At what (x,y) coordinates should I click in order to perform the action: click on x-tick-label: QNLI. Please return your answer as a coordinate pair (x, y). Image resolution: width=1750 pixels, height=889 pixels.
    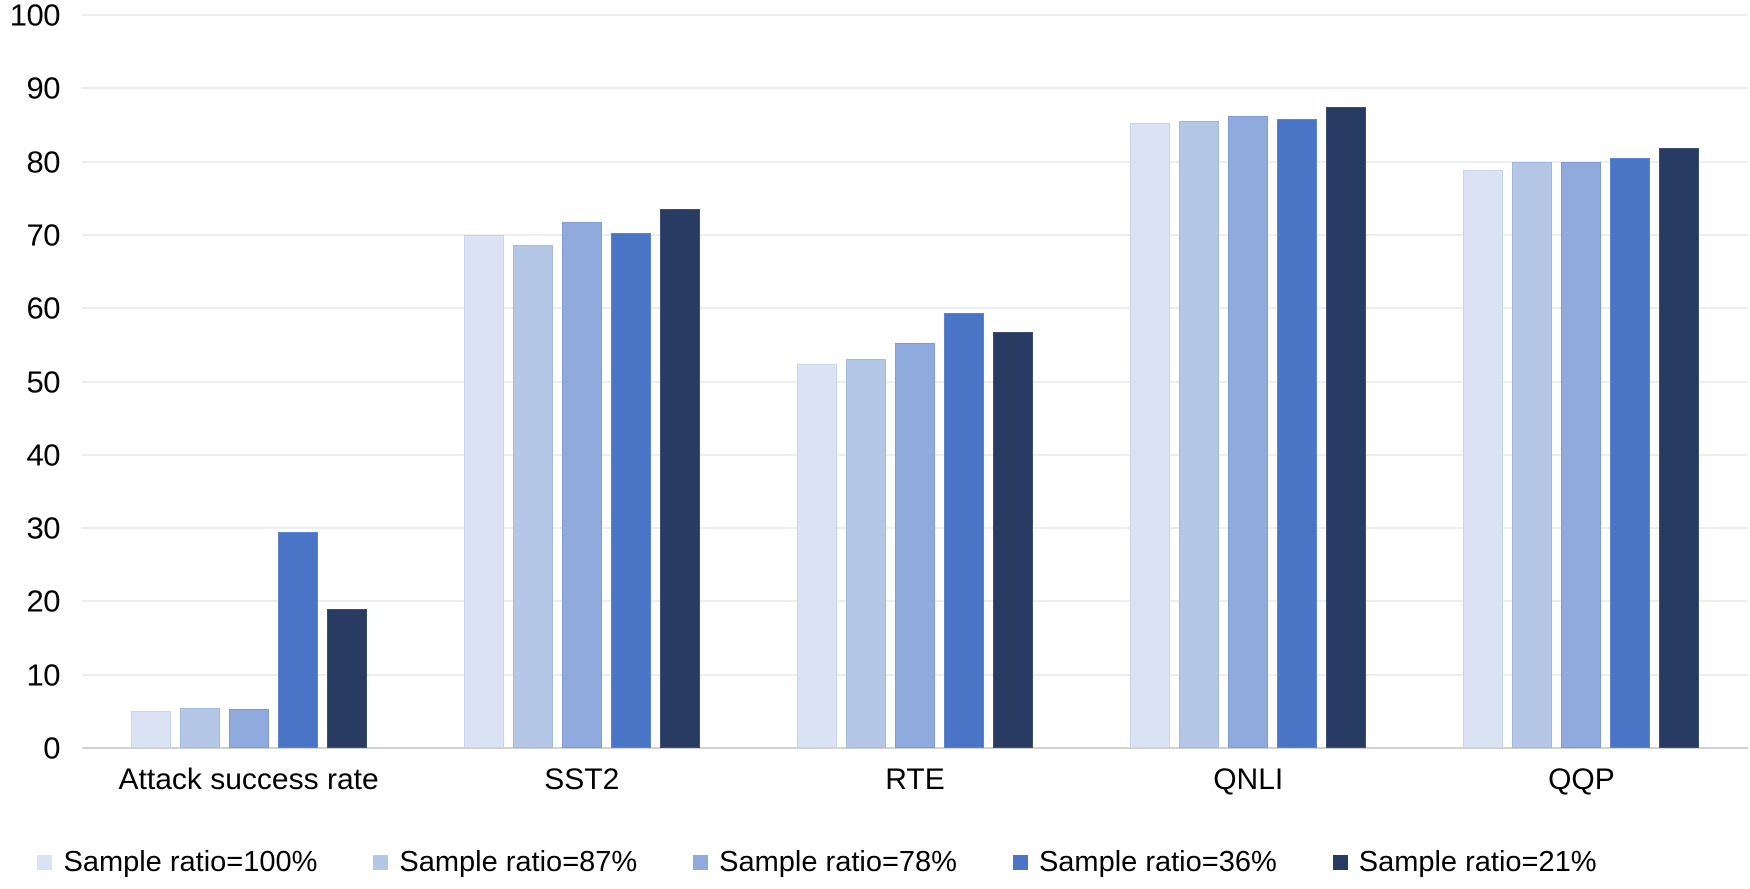
    Looking at the image, I should click on (1248, 779).